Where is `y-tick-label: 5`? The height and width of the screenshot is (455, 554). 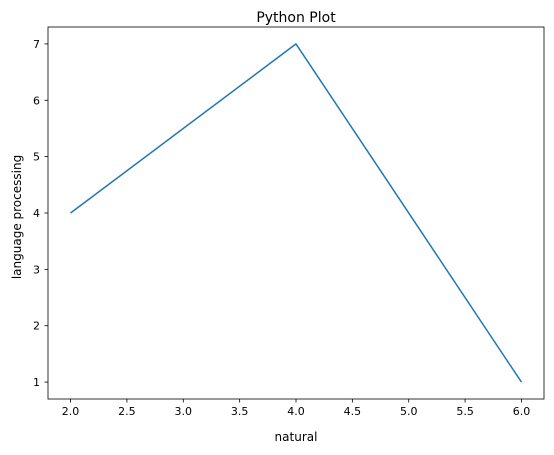 y-tick-label: 5 is located at coordinates (36, 157).